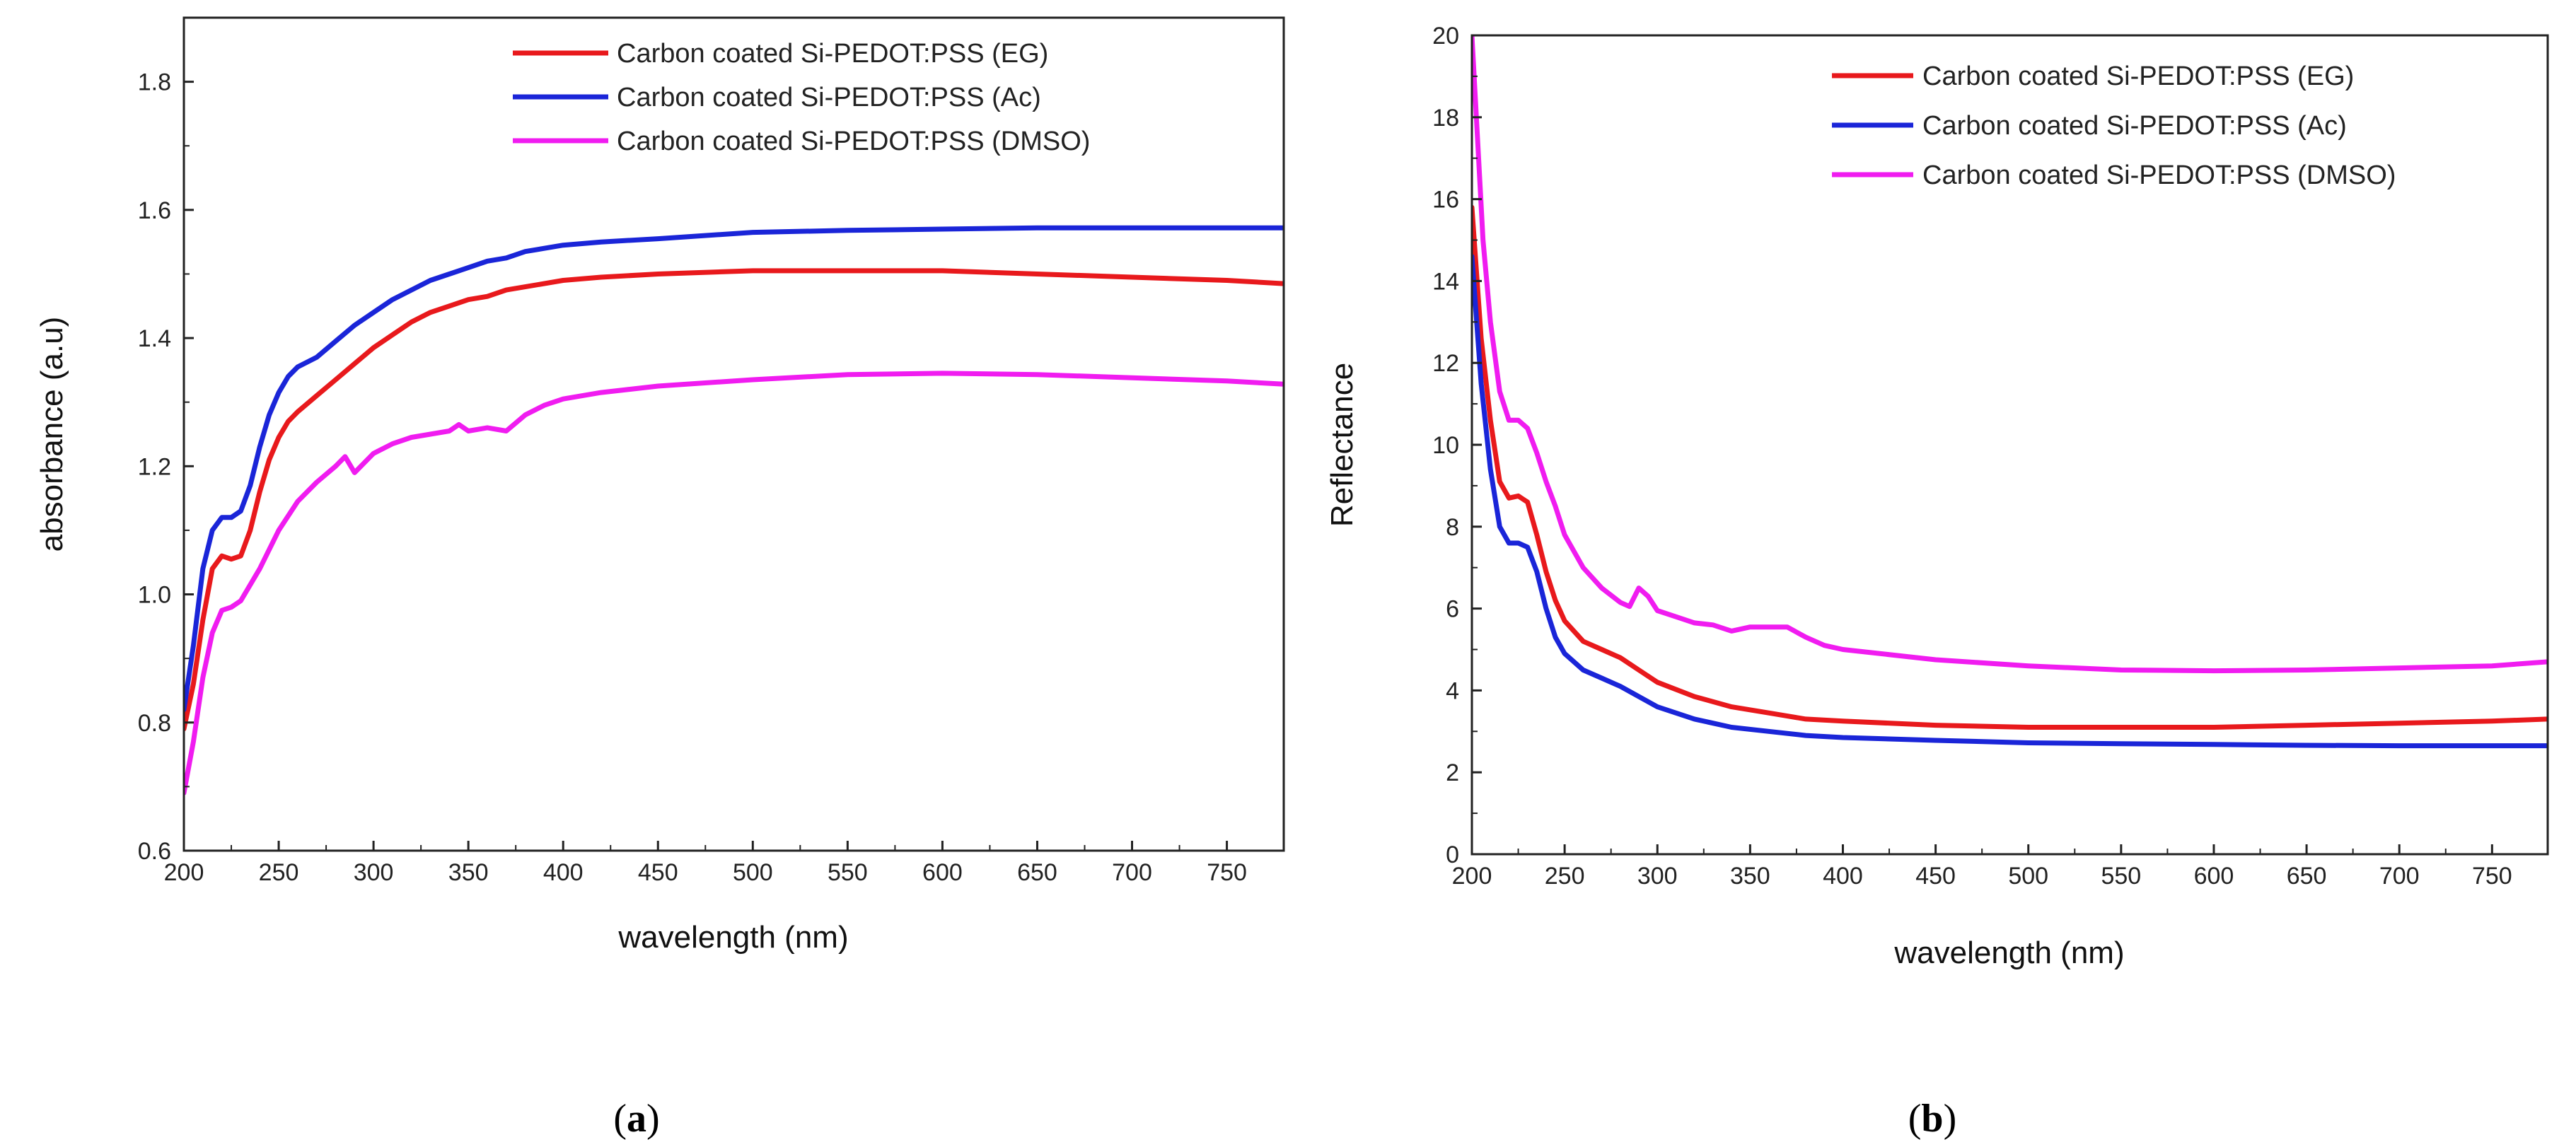 The image size is (2576, 1142). I want to click on reflectance-y-tick-label: 4, so click(1452, 690).